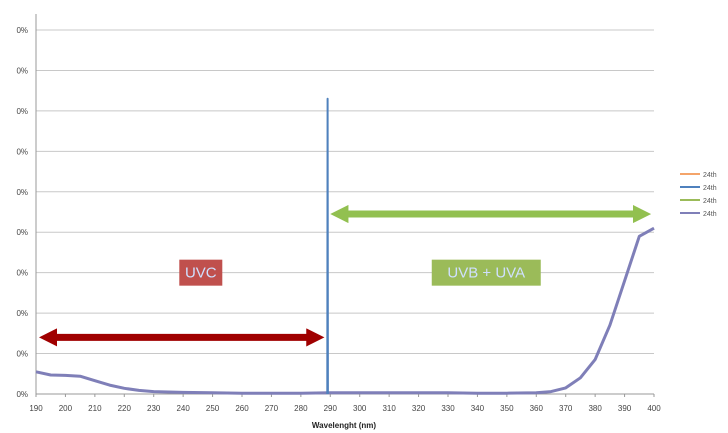 Image resolution: width=728 pixels, height=433 pixels. I want to click on x-tick-label: 360, so click(537, 408).